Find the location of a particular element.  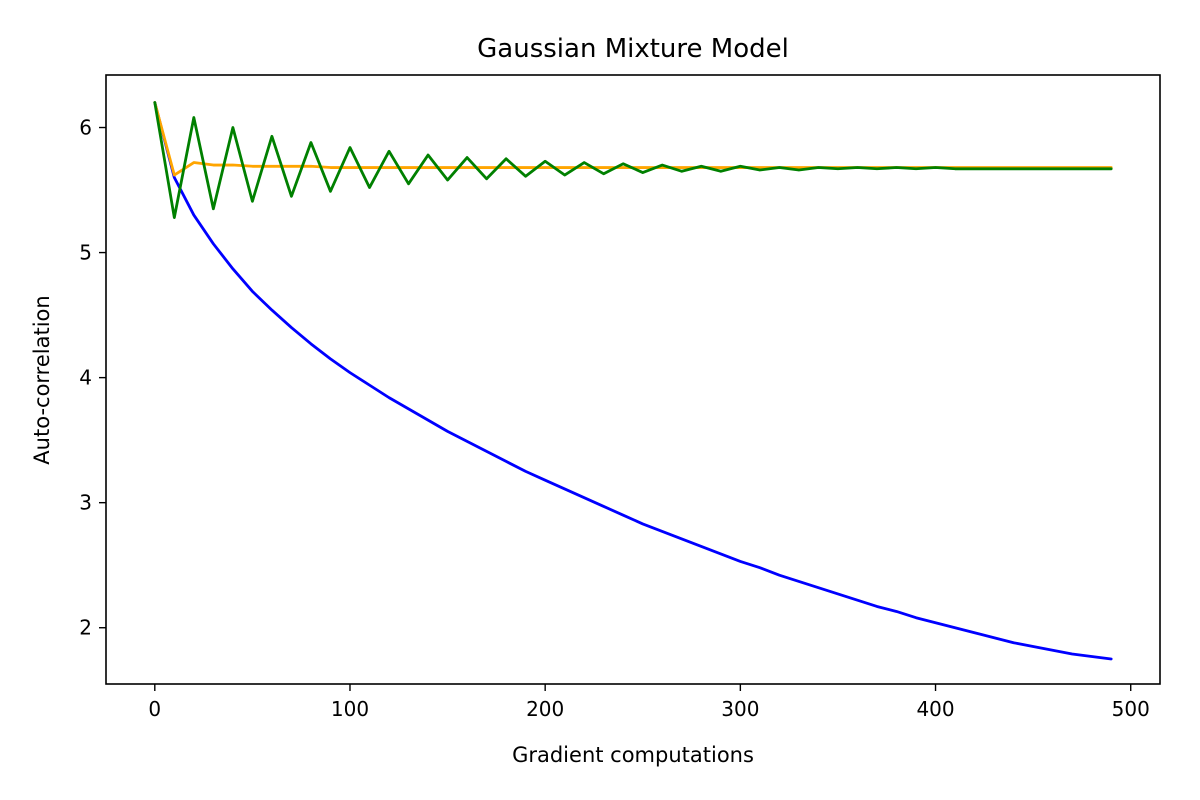

x-tick-label: 200 is located at coordinates (545, 709).